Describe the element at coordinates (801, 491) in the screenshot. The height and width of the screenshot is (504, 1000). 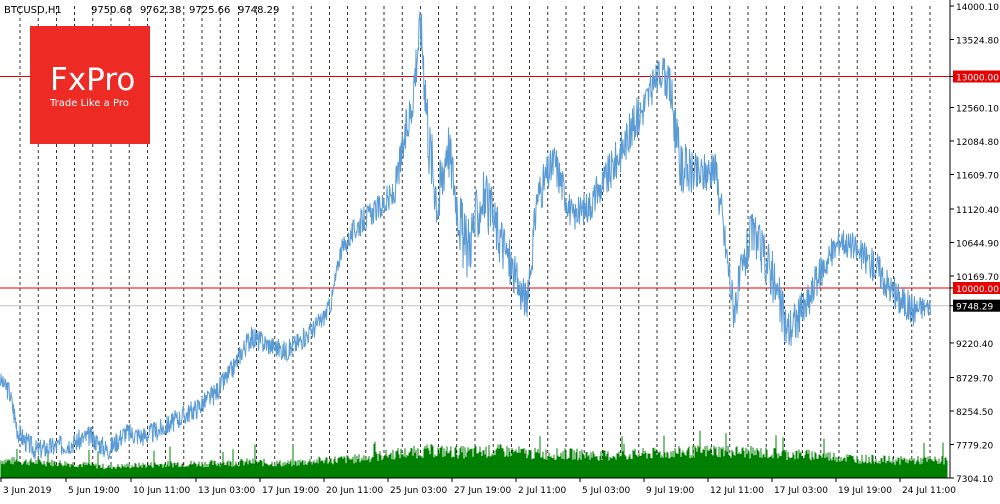
I see `x-axis-tick-label: 17 Jul 03:00` at that location.